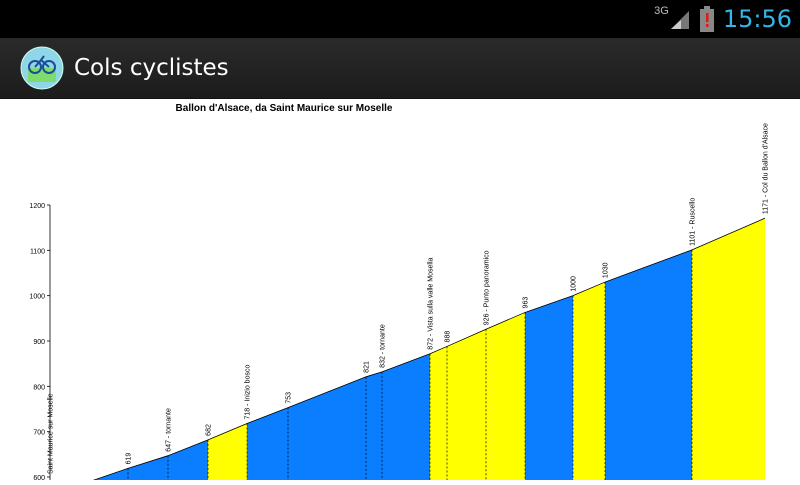 The image size is (800, 485). Describe the element at coordinates (39, 387) in the screenshot. I see `y-tick-label: 800` at that location.